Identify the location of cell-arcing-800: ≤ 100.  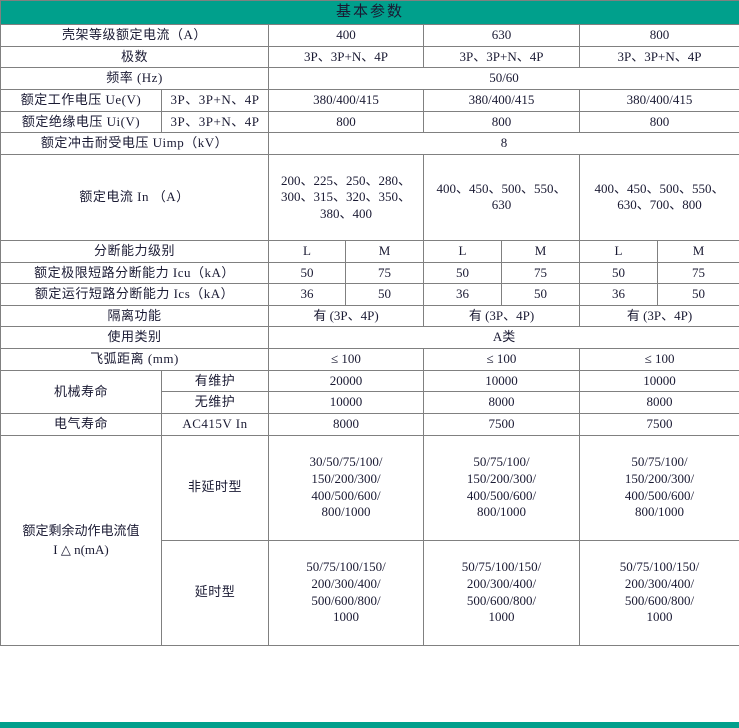
(658, 359).